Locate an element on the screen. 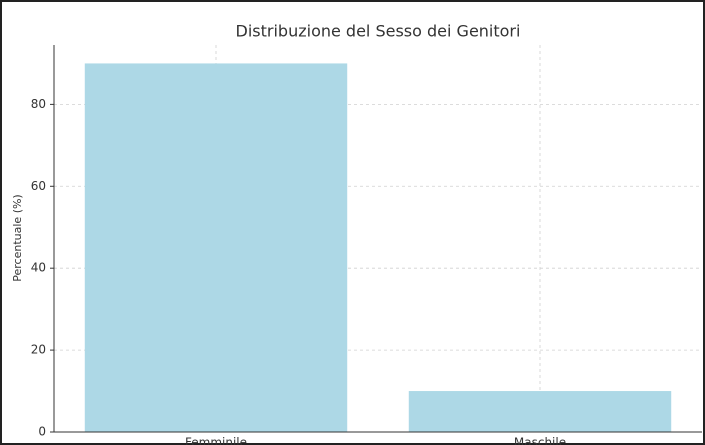 The height and width of the screenshot is (445, 705). y-tick-label: 0 is located at coordinates (42, 432).